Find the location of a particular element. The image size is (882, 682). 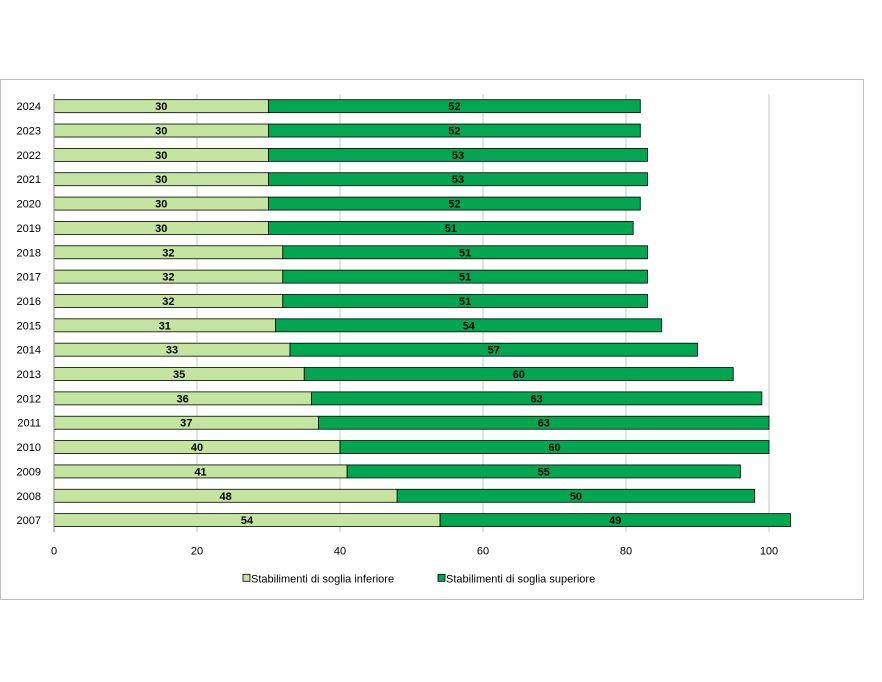

y-category-label: 2019 is located at coordinates (29, 229).